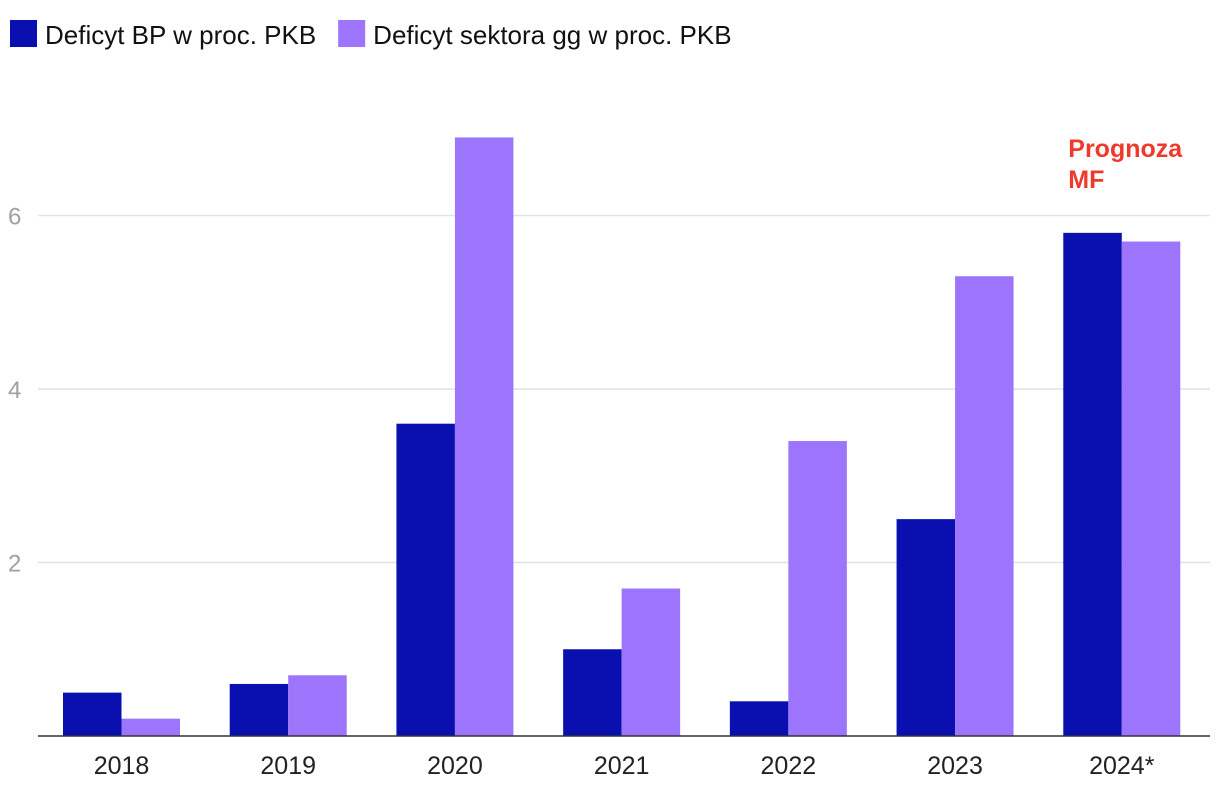  What do you see at coordinates (1151, 488) in the screenshot?
I see `bar-gg-2024` at bounding box center [1151, 488].